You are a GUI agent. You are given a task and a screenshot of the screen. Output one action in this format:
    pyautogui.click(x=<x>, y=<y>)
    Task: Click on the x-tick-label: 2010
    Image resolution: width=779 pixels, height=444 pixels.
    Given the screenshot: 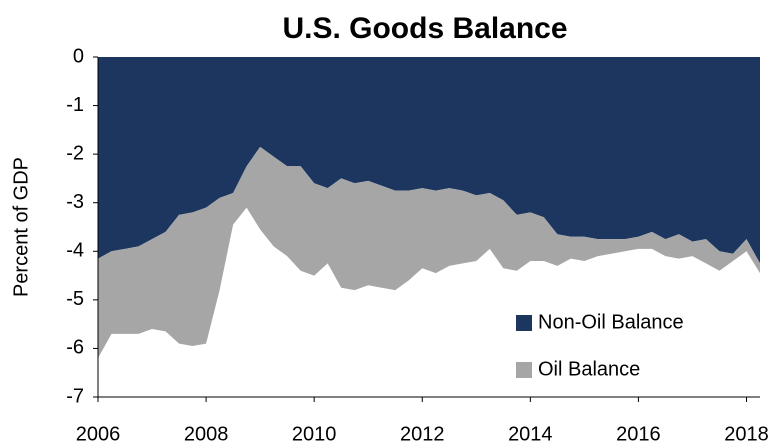 What is the action you would take?
    pyautogui.click(x=314, y=433)
    